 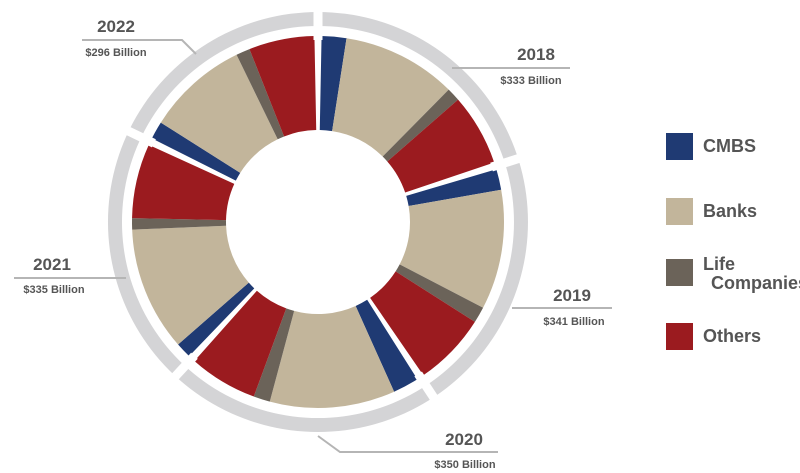 I want to click on amount-2020: $350 Billion, so click(x=464, y=465).